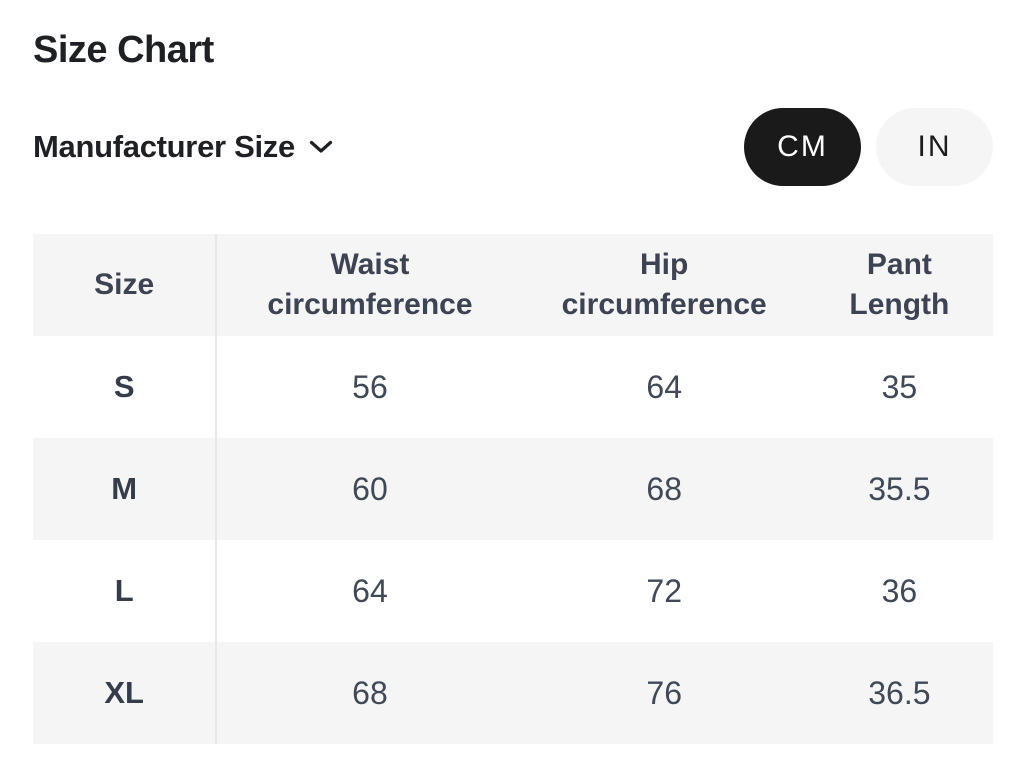 The height and width of the screenshot is (757, 1024). What do you see at coordinates (934, 147) in the screenshot?
I see `unit-toggle-in-button: IN` at bounding box center [934, 147].